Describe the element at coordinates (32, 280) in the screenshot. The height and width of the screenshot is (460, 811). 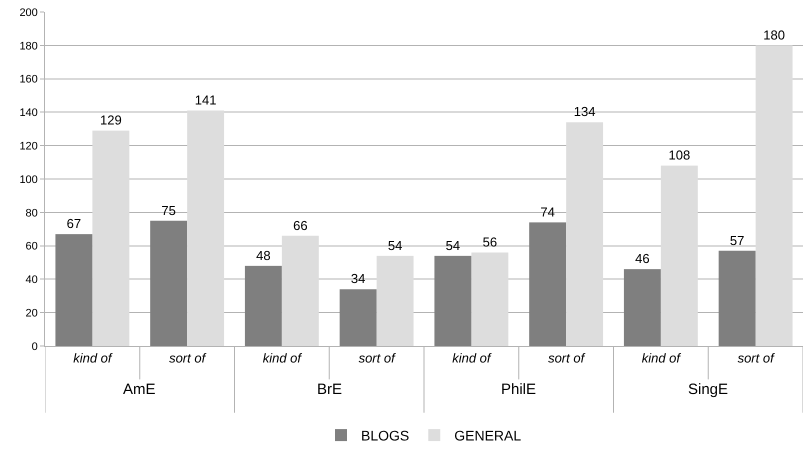
I see `y-tick-label: 40` at that location.